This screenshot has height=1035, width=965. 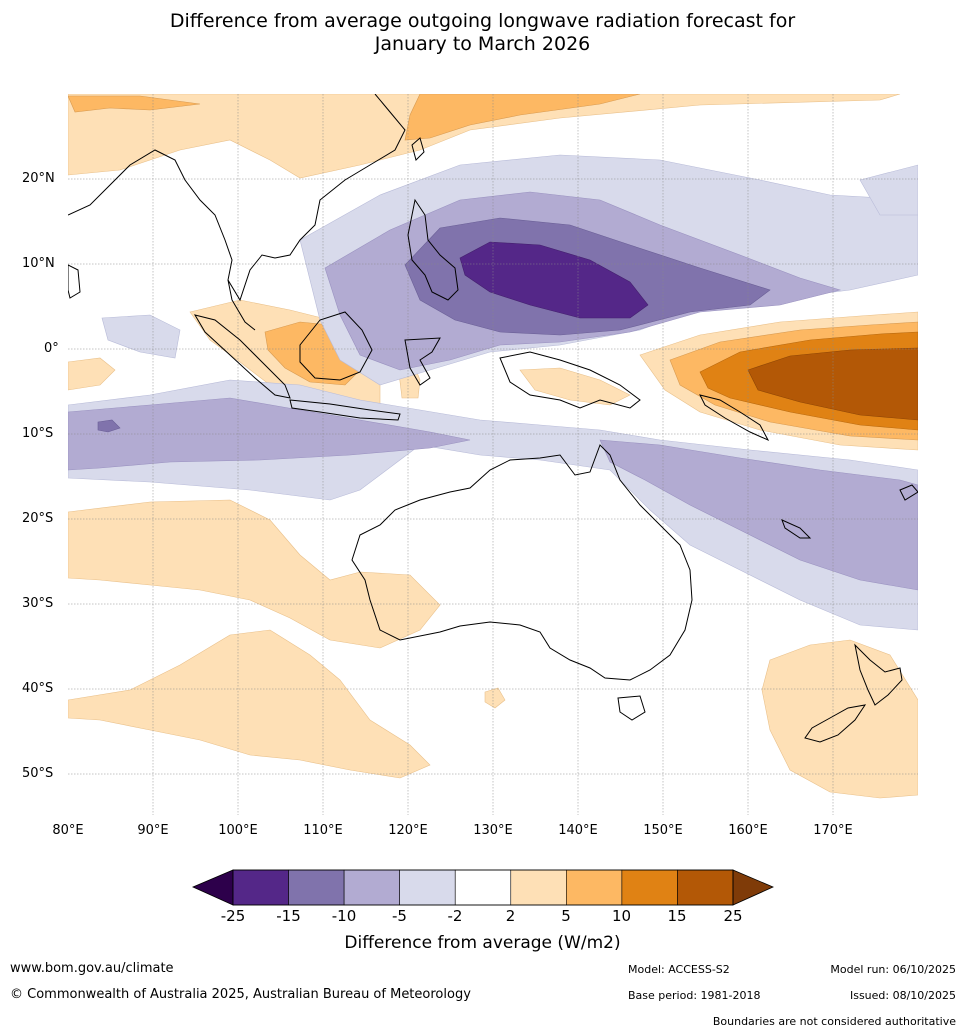 What do you see at coordinates (758, 515) in the screenshot?
I see `anomaly-coral-sea-mid` at bounding box center [758, 515].